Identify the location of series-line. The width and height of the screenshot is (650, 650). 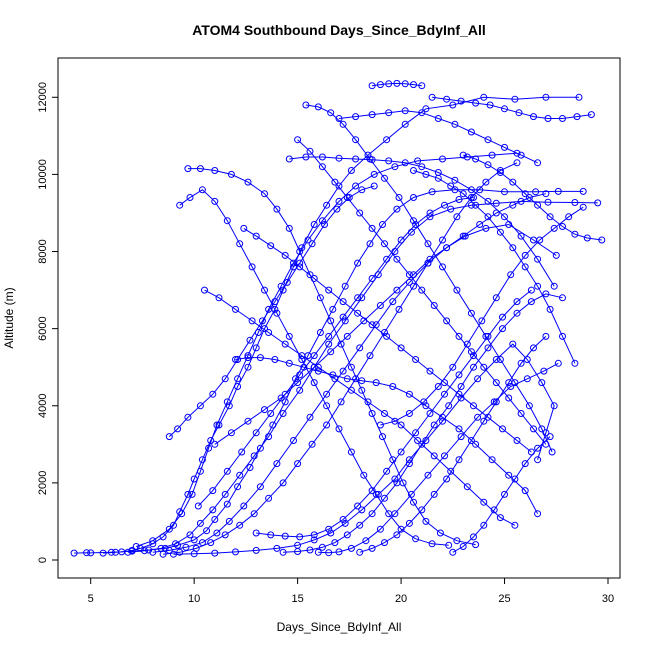
(397, 84).